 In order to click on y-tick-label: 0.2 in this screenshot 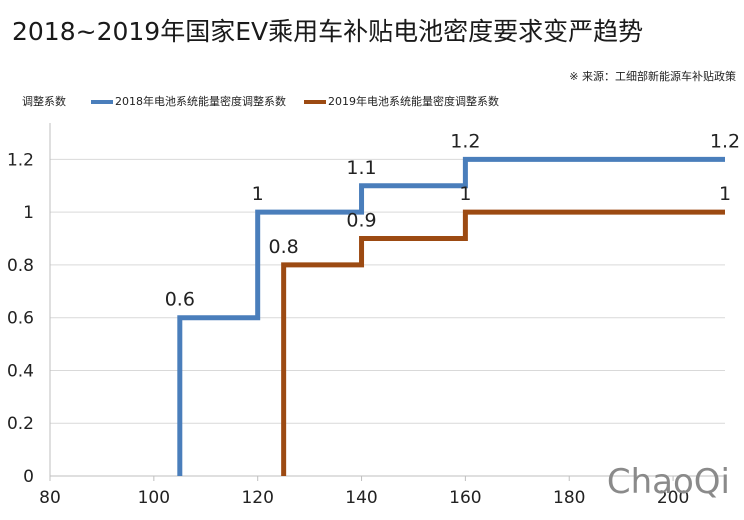, I will do `click(20, 424)`.